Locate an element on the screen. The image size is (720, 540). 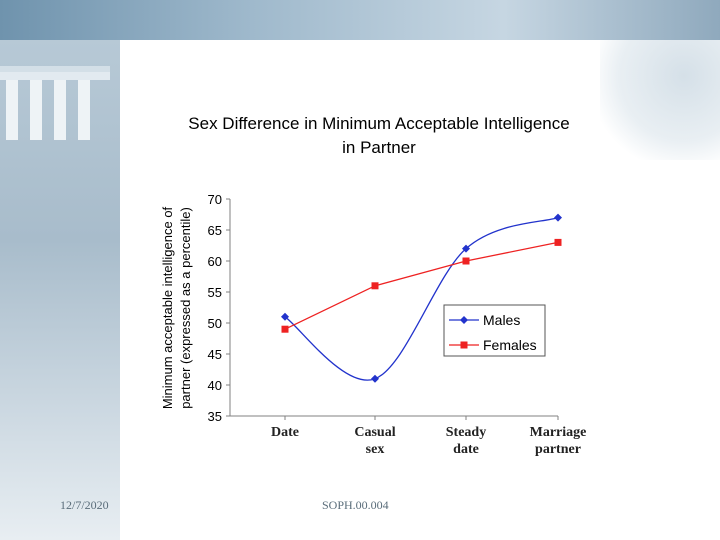
footer-course-code: SOPH.00.004 is located at coordinates (355, 505).